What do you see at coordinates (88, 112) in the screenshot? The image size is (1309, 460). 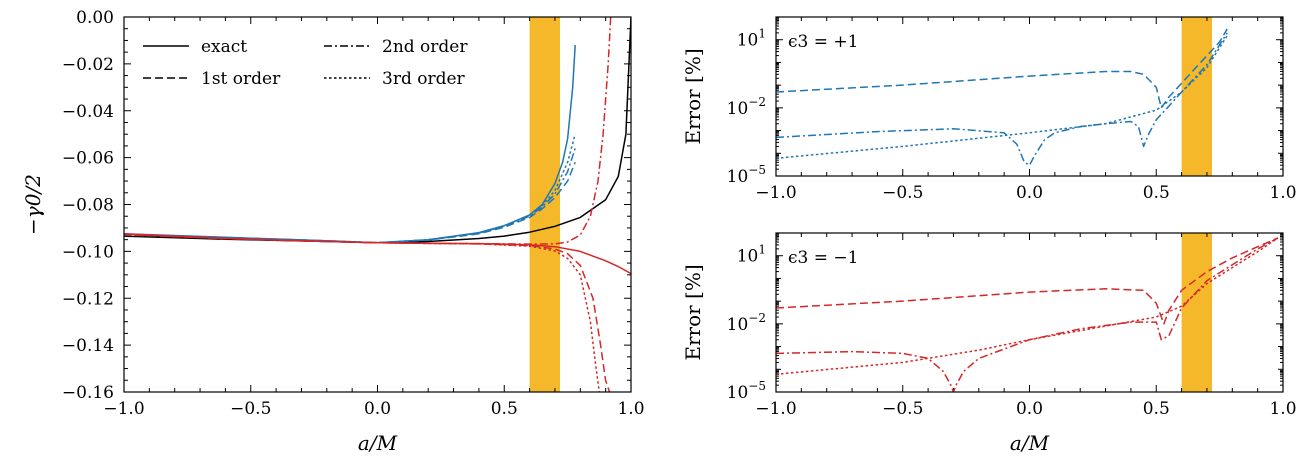 I see `y-tick-label: −0.04` at bounding box center [88, 112].